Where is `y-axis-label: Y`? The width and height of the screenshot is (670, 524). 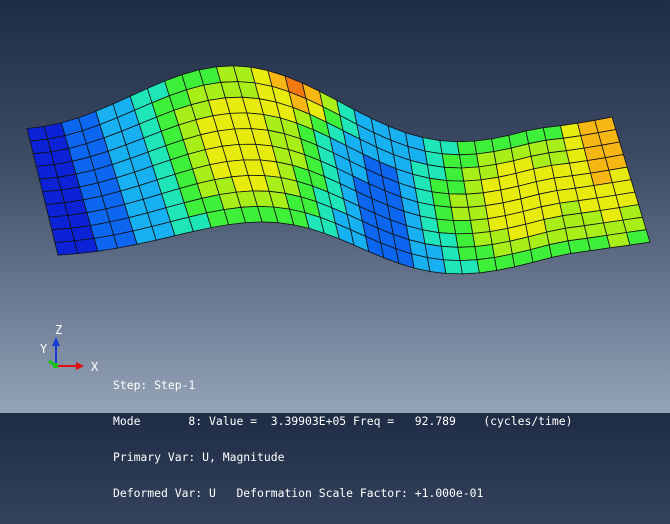 y-axis-label: Y is located at coordinates (44, 349).